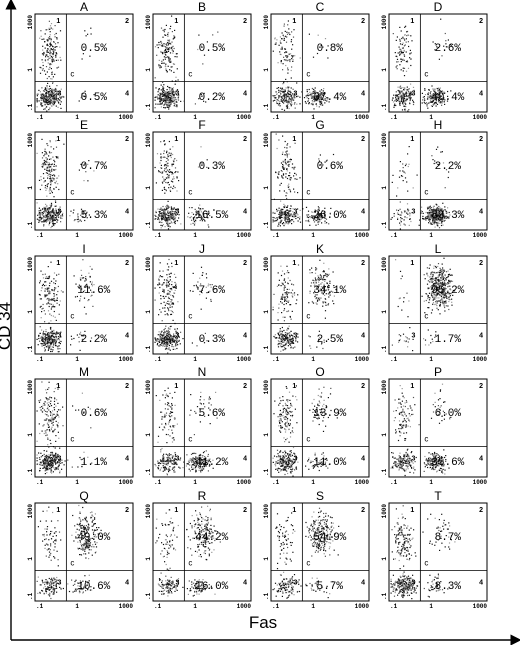 The image size is (520, 645). What do you see at coordinates (68, 306) in the screenshot?
I see `event-dots` at bounding box center [68, 306].